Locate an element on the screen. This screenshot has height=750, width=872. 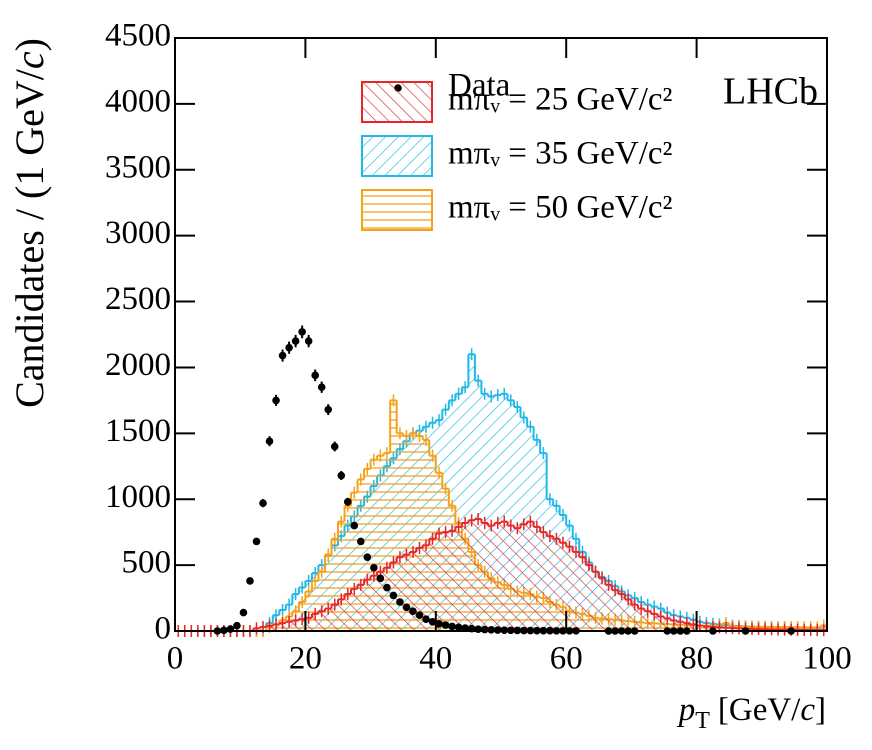
y-axis-label: Candidates / (1 GeV/c) is located at coordinates (29, 223).